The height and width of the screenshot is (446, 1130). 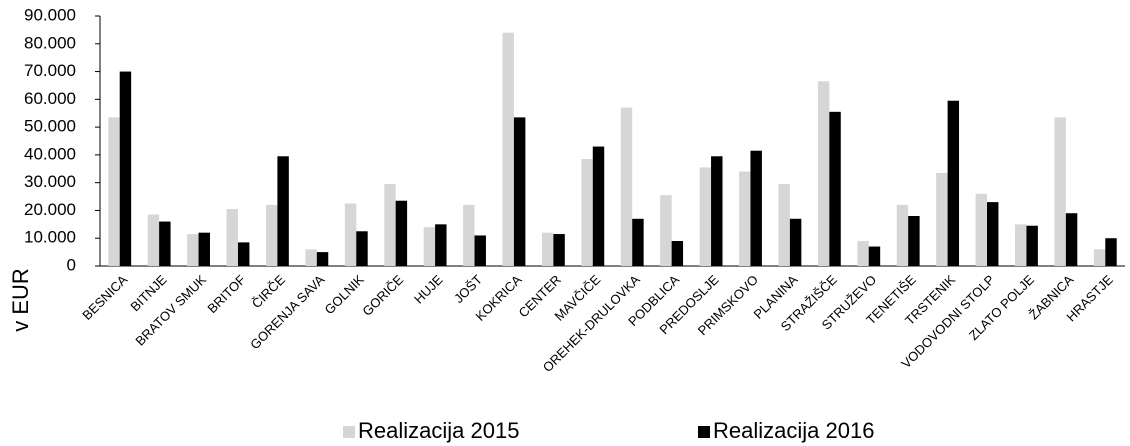 I want to click on y-tick-label: 0, so click(x=71, y=264).